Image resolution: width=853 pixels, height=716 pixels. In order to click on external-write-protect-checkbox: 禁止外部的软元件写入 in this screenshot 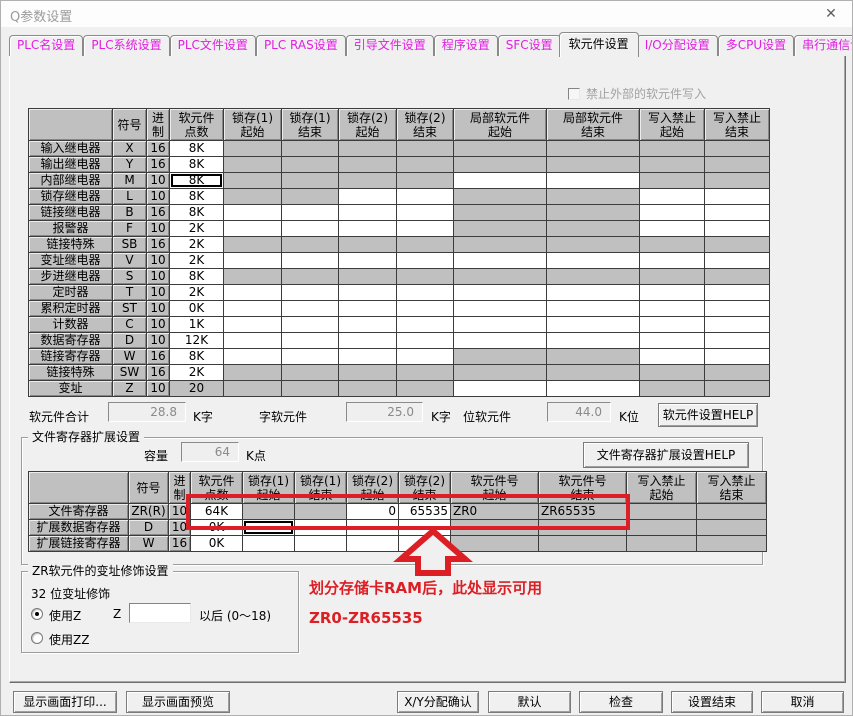, I will do `click(637, 93)`.